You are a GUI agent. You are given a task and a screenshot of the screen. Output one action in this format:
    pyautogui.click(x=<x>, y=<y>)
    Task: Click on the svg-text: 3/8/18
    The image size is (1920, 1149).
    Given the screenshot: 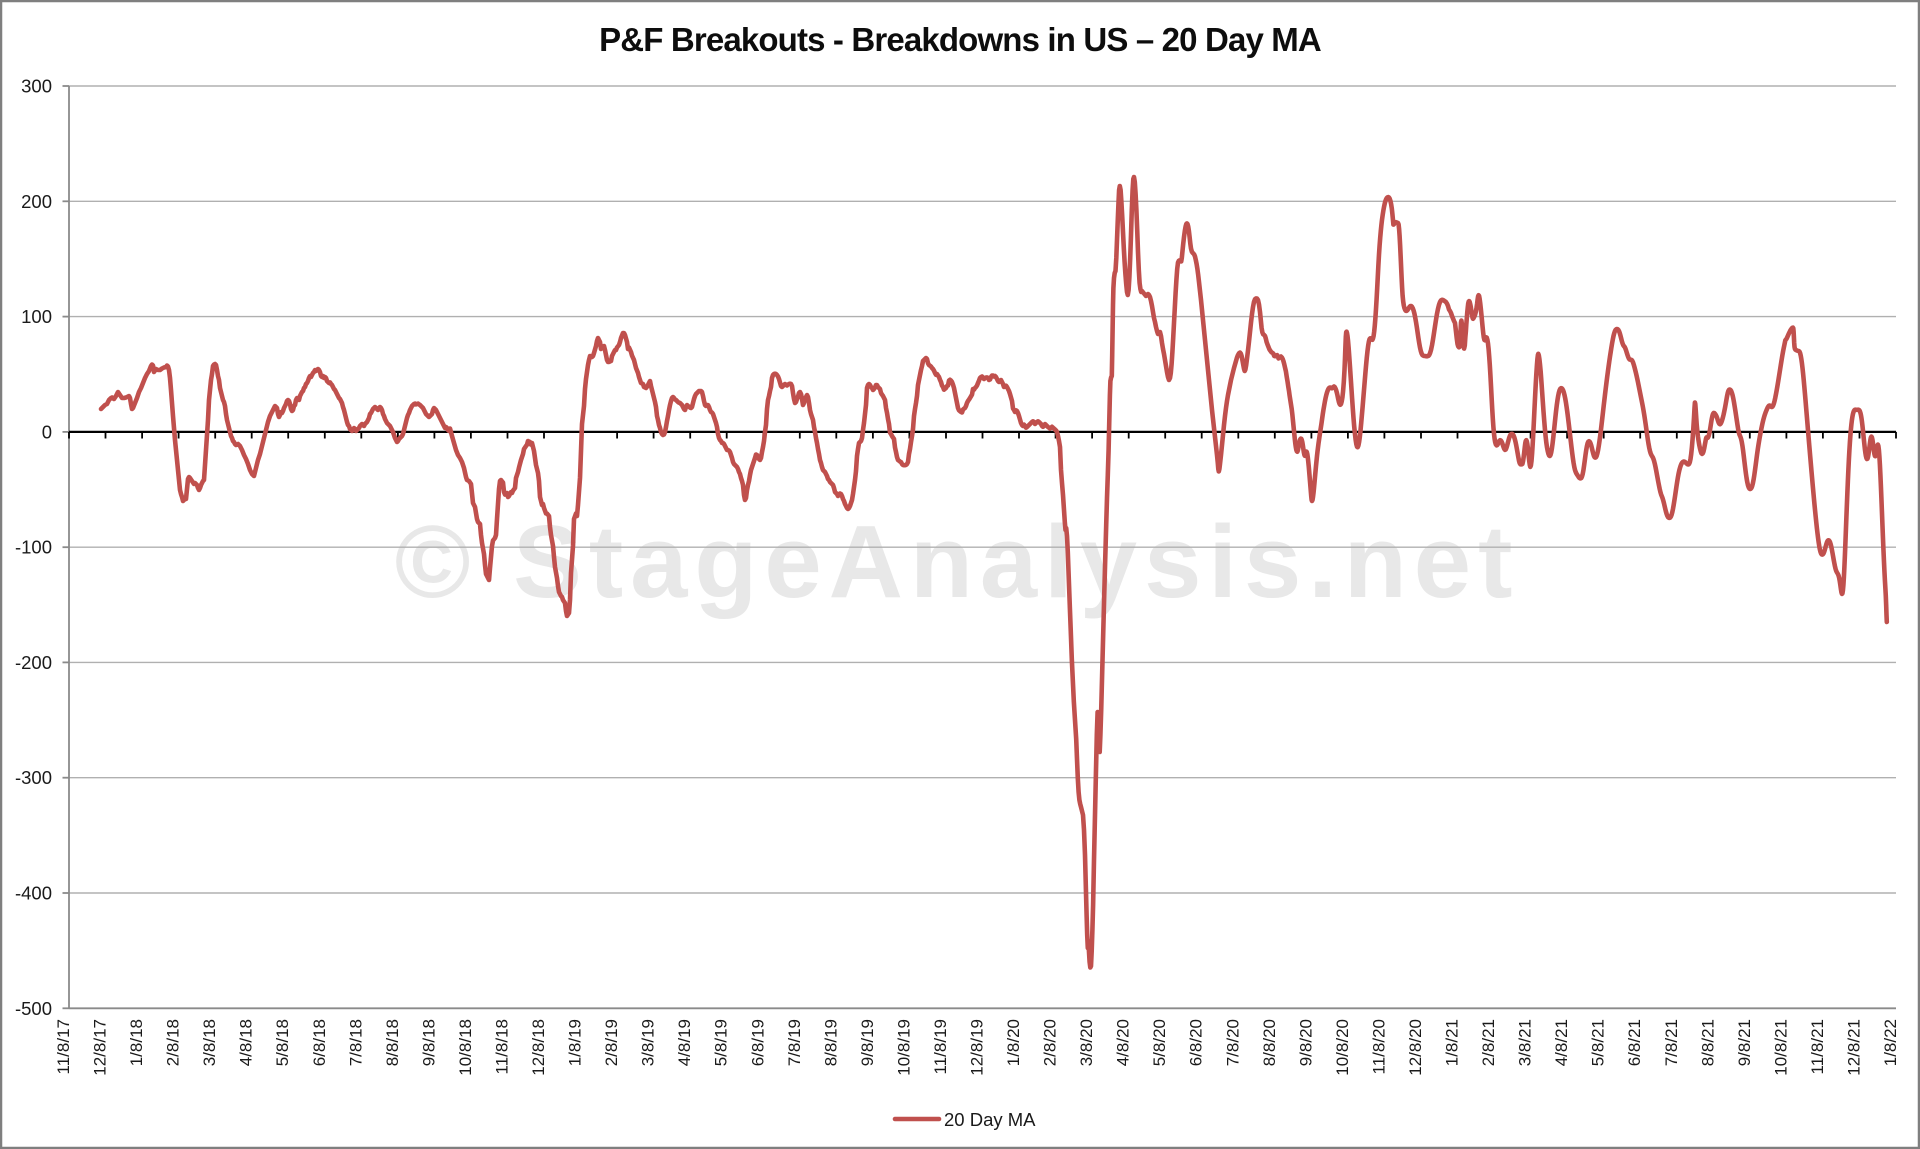 What is the action you would take?
    pyautogui.click(x=209, y=1042)
    